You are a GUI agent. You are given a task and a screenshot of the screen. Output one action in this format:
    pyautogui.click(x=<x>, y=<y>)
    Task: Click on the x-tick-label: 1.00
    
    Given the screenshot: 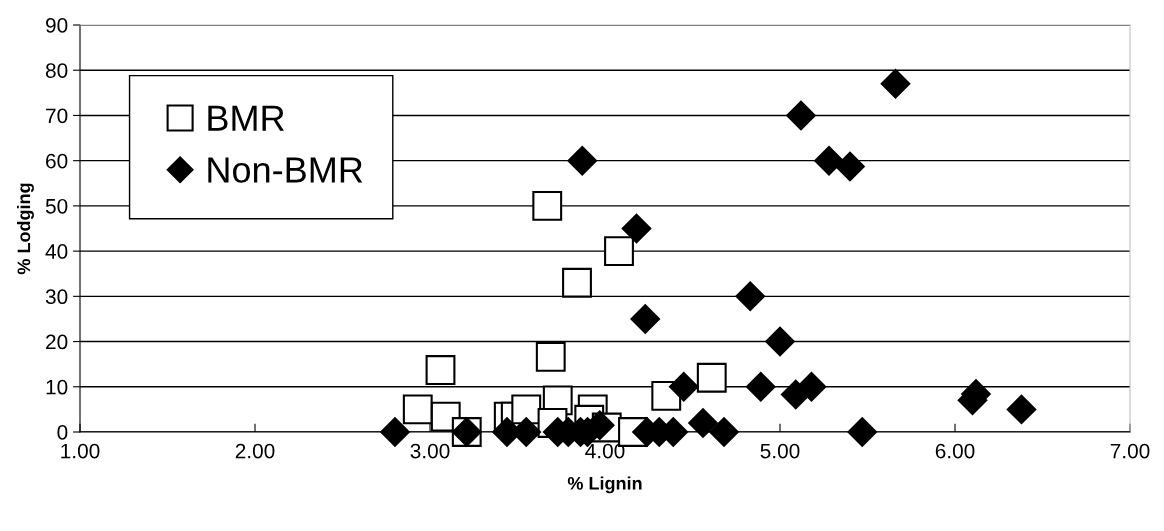 What is the action you would take?
    pyautogui.click(x=80, y=451)
    